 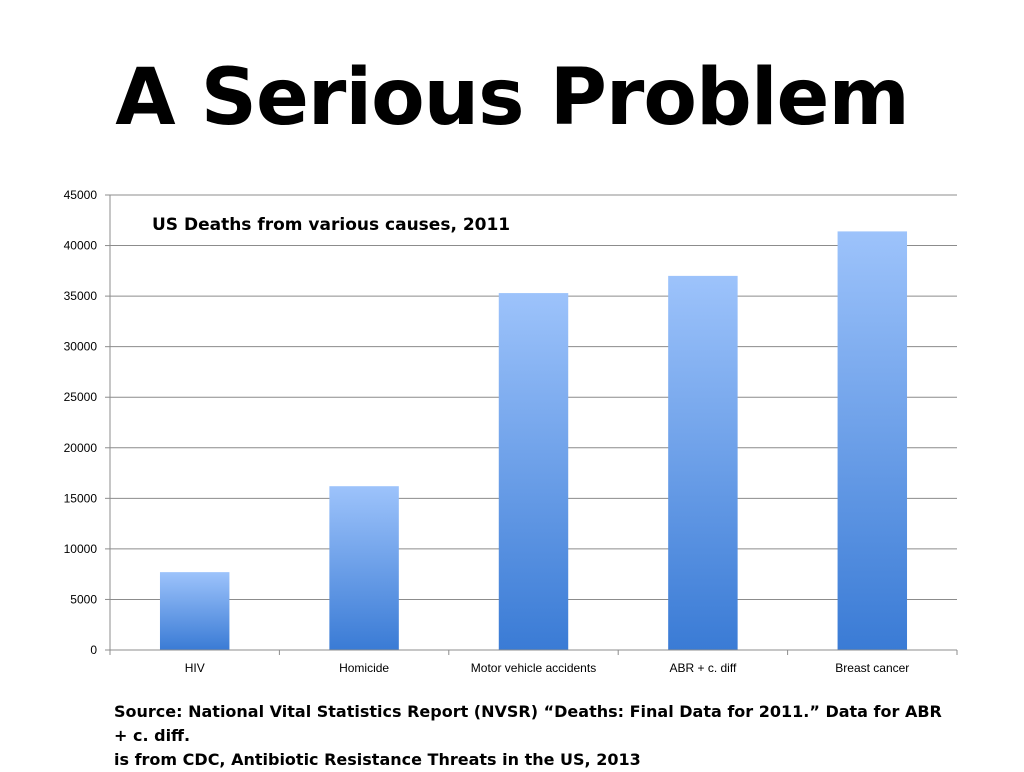 What do you see at coordinates (81, 195) in the screenshot?
I see `y-tick-label: 45000` at bounding box center [81, 195].